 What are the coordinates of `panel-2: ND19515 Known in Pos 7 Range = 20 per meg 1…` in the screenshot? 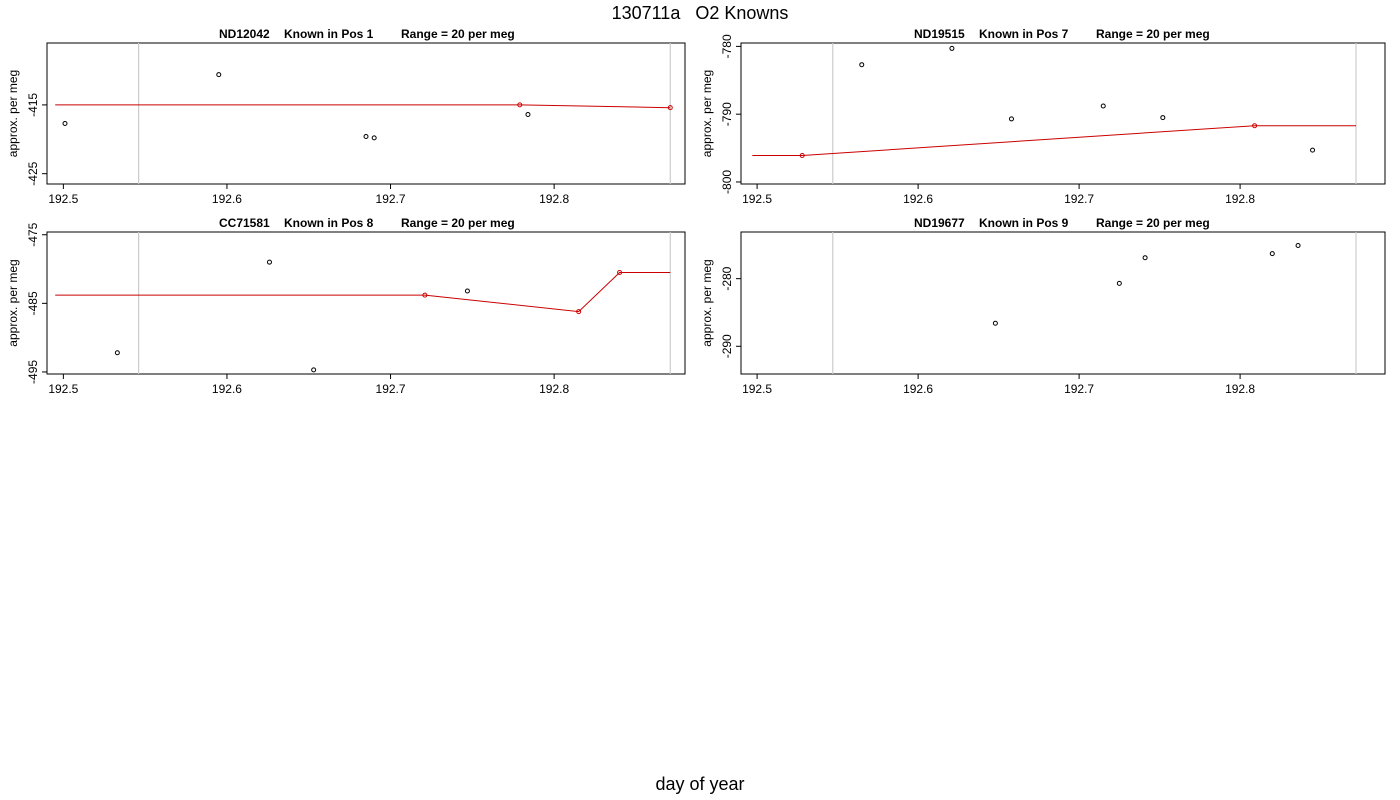 It's located at (1043, 116).